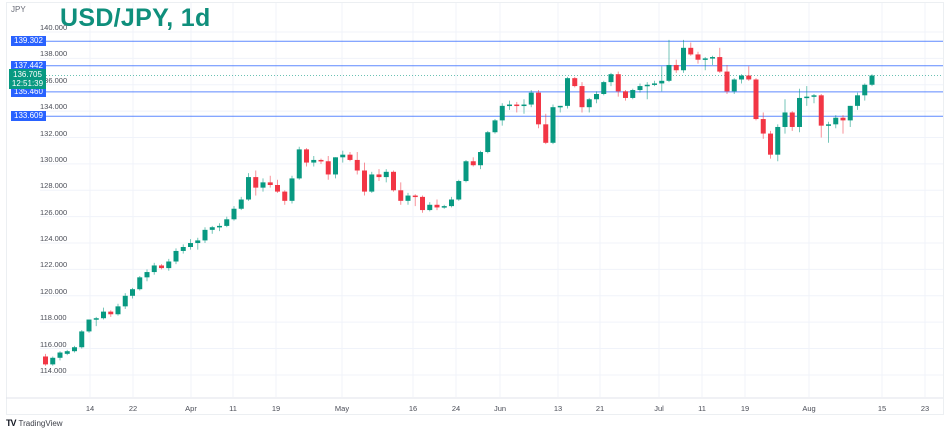 The height and width of the screenshot is (432, 950). Describe the element at coordinates (53, 318) in the screenshot. I see `price-tick-label: 118.000` at that location.